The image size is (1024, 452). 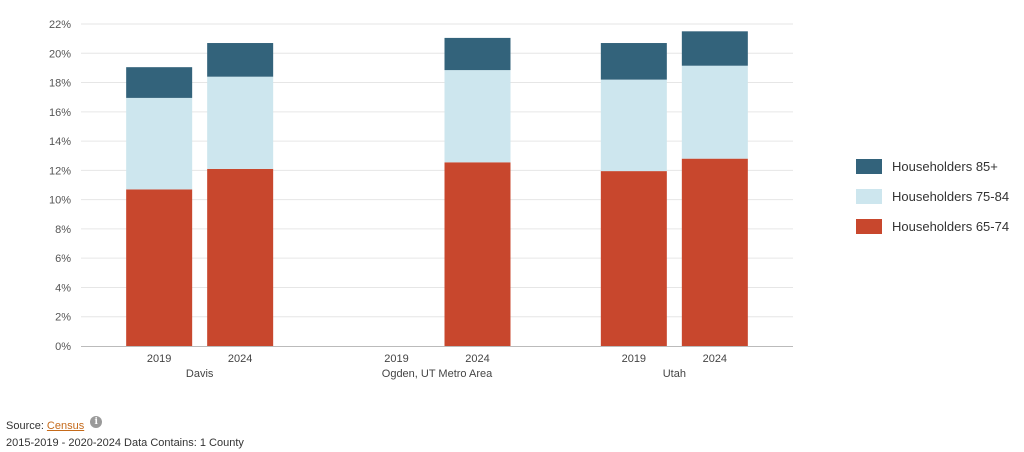 What do you see at coordinates (65, 426) in the screenshot?
I see `source-link-census: Census` at bounding box center [65, 426].